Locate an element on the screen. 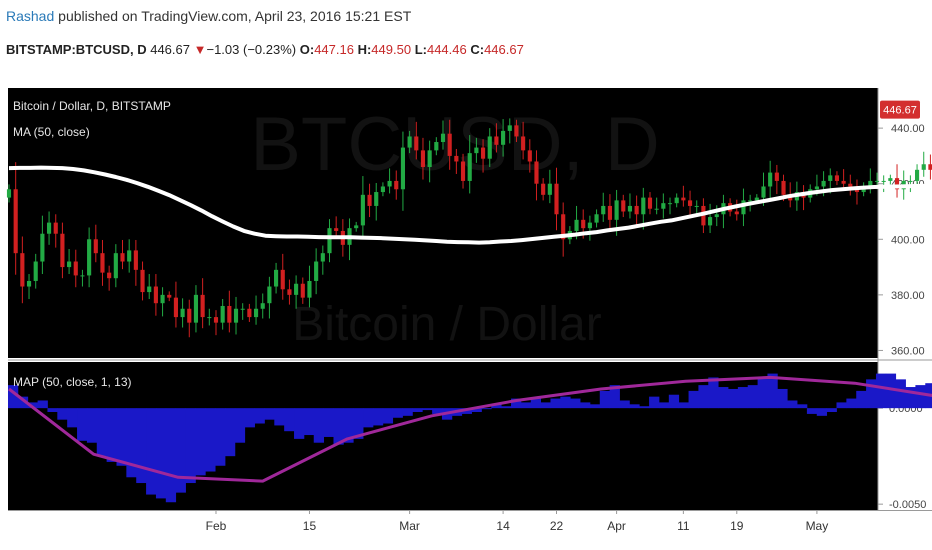  indicator-tick-label: -0.0050 is located at coordinates (907, 505).